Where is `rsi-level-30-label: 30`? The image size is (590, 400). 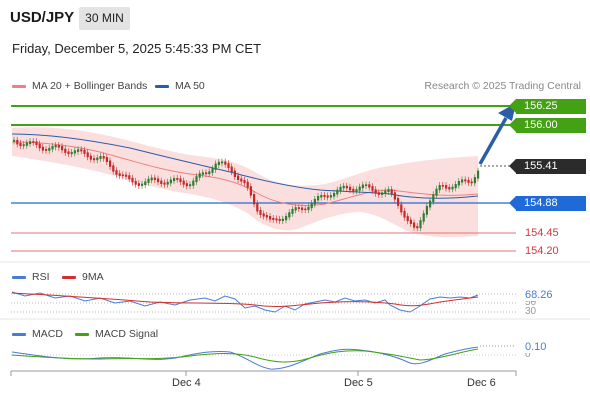 rsi-level-30-label: 30 is located at coordinates (531, 311).